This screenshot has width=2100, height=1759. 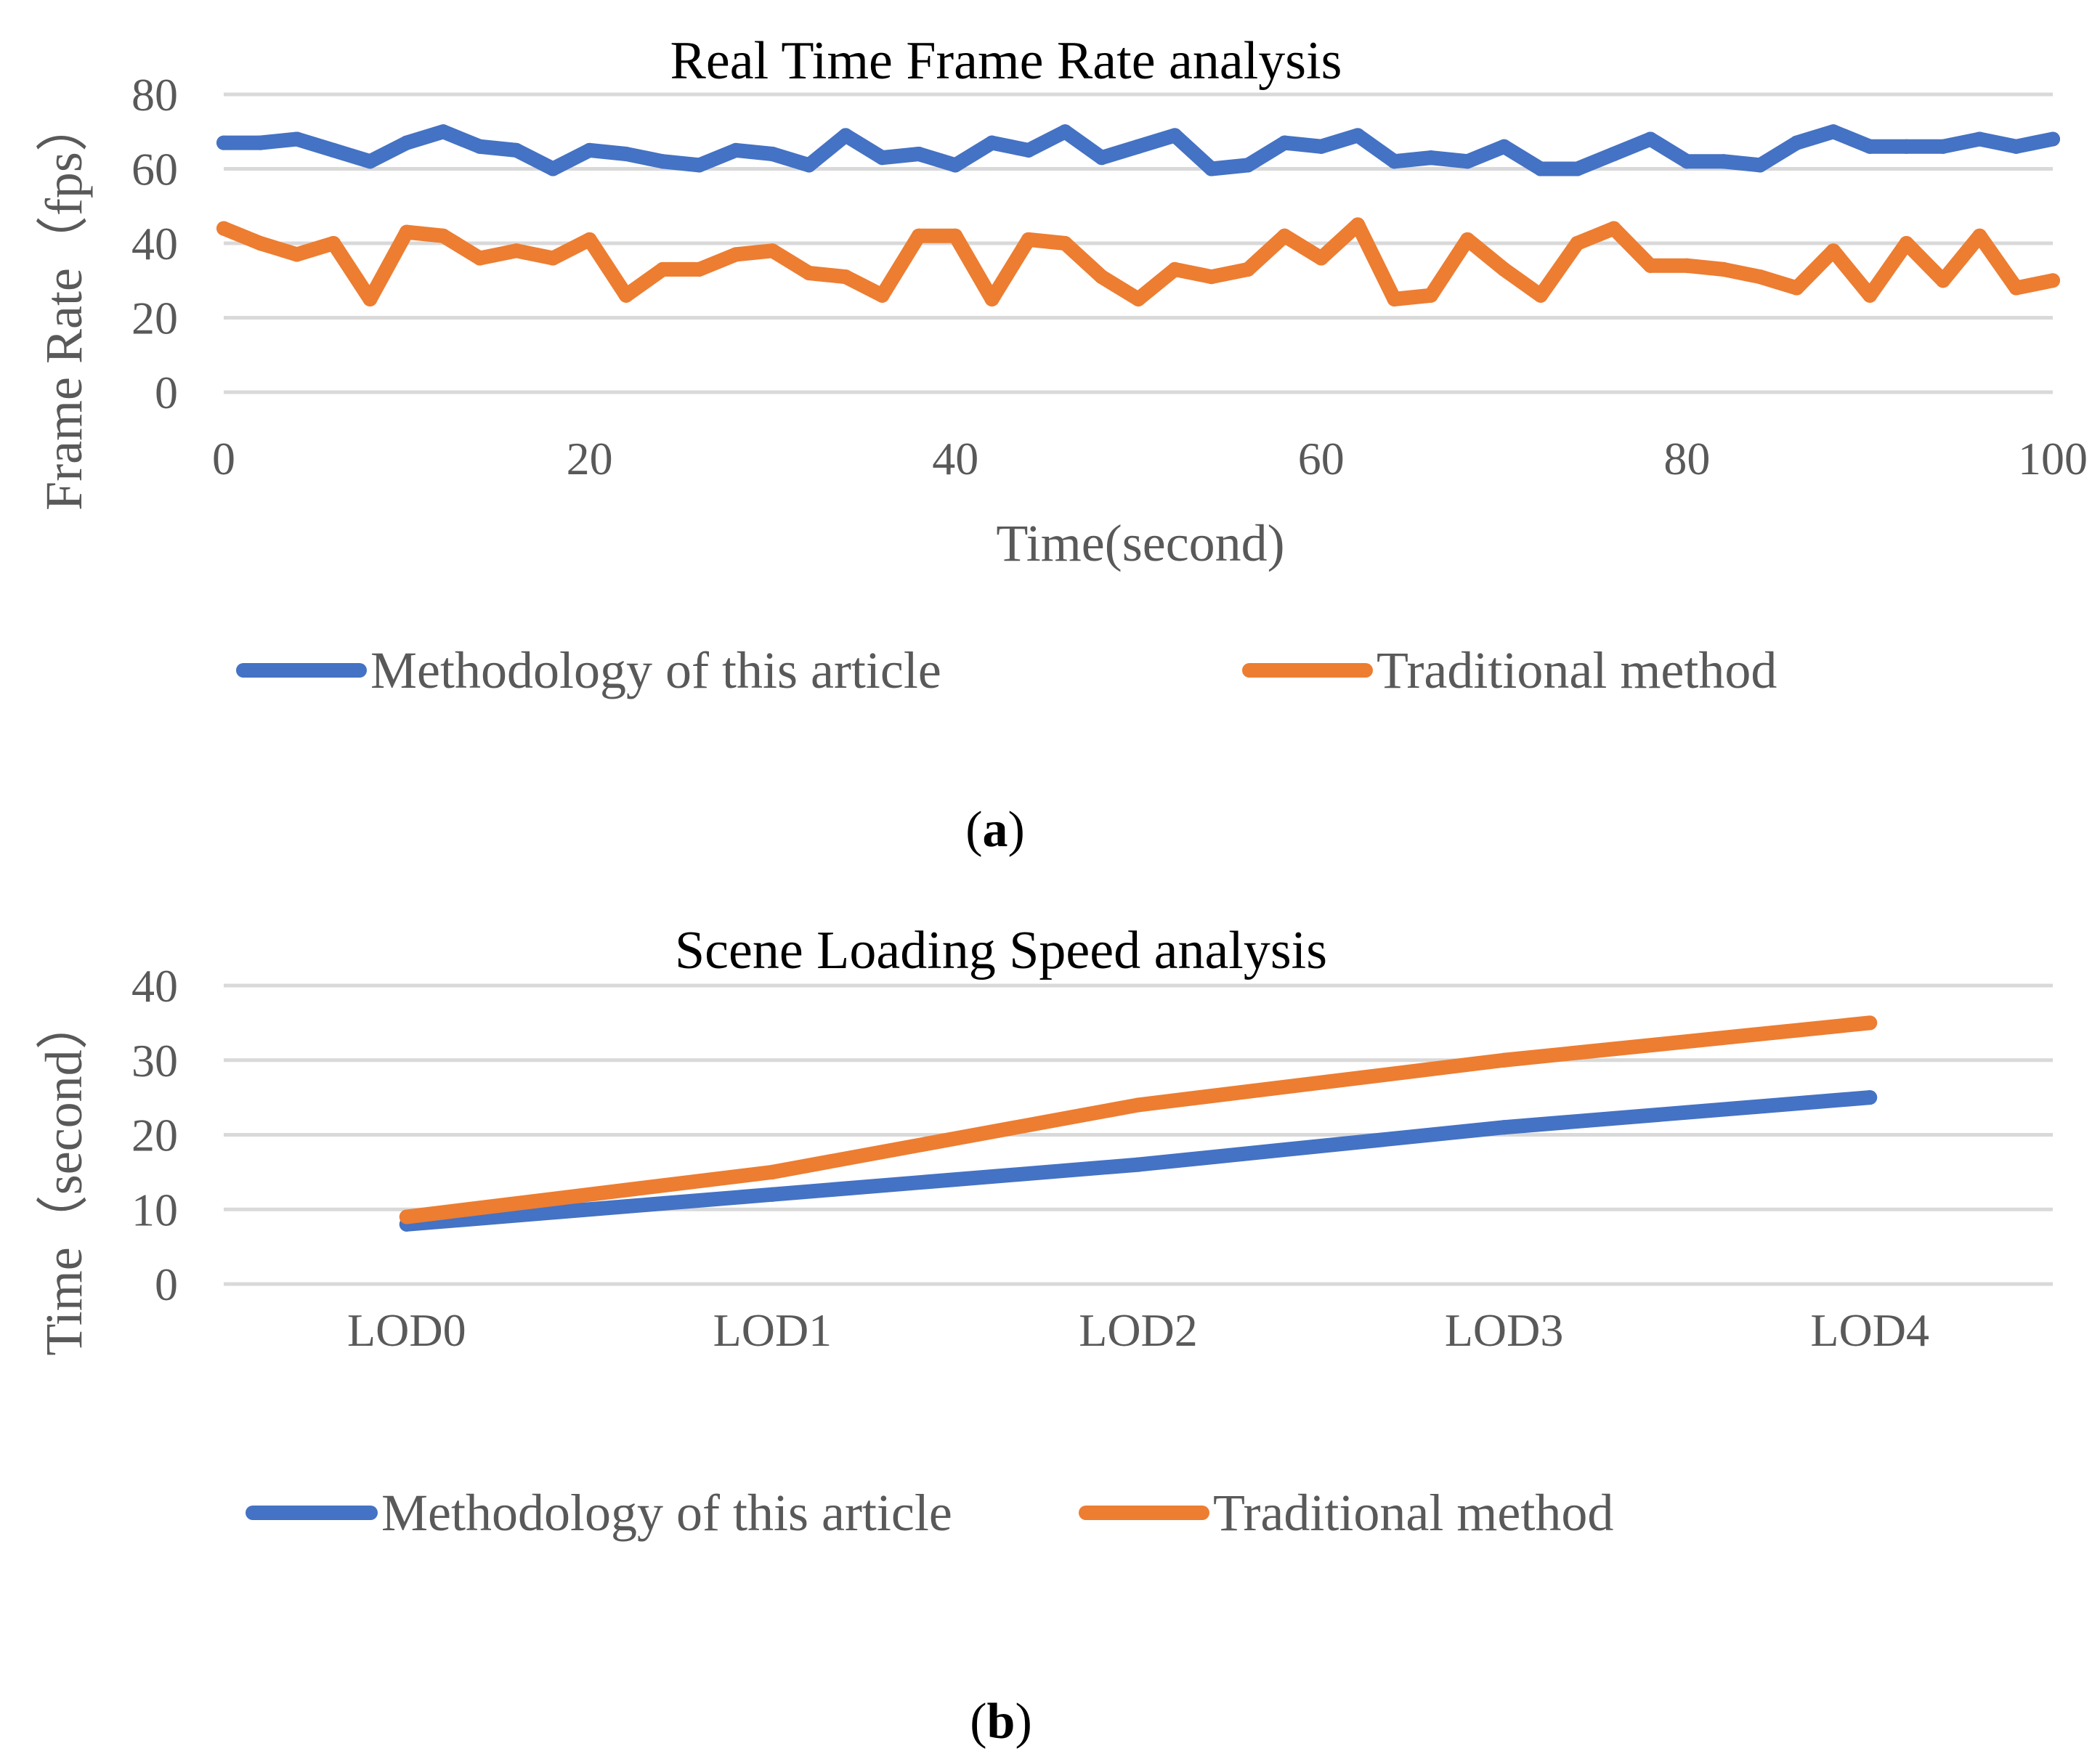 I want to click on chart-a-x-tick-label: 20, so click(x=590, y=458).